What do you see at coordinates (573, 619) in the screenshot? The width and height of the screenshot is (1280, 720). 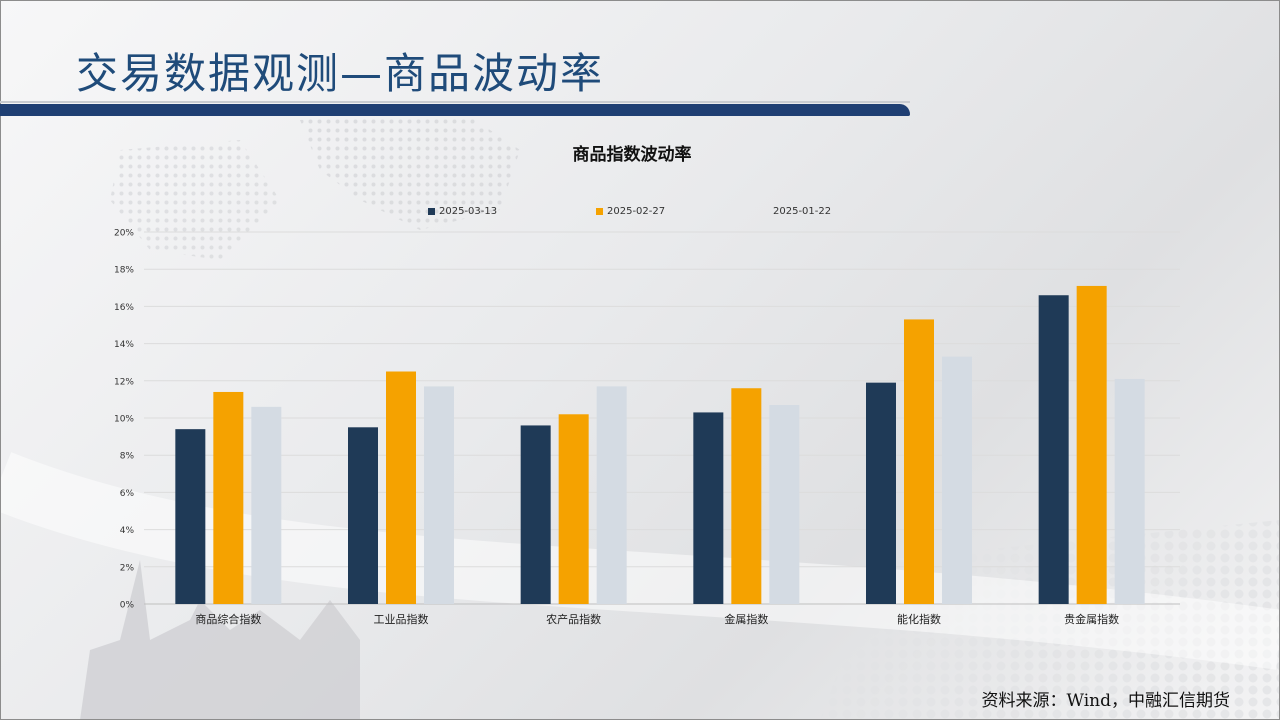 I see `x-tick-label: 农产品指数` at bounding box center [573, 619].